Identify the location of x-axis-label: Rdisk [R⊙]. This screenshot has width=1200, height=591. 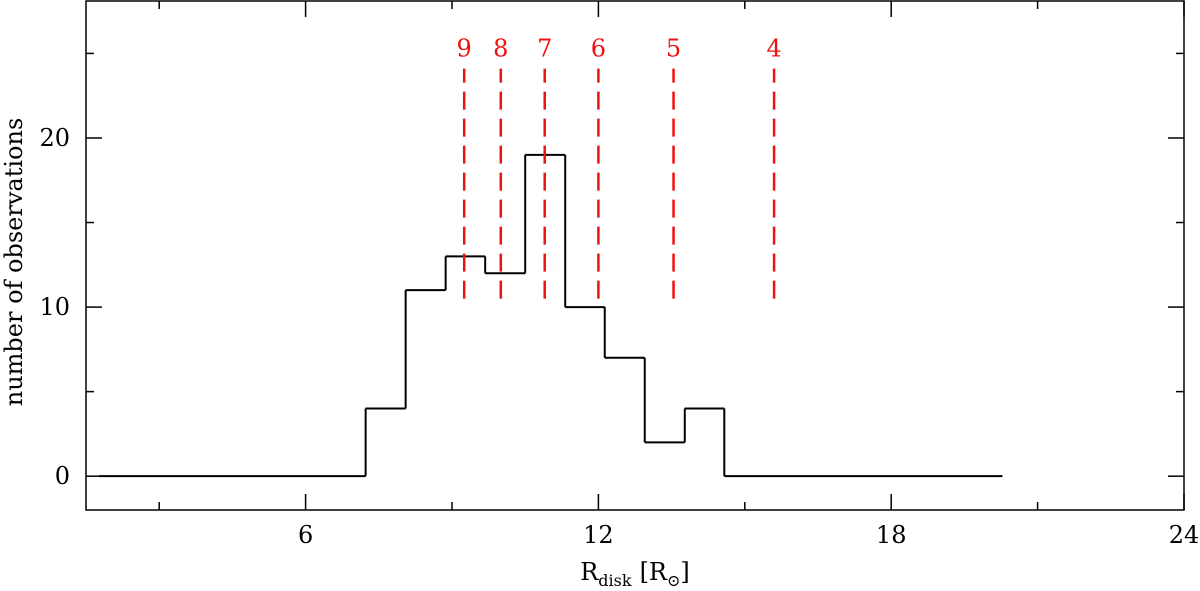
(635, 574).